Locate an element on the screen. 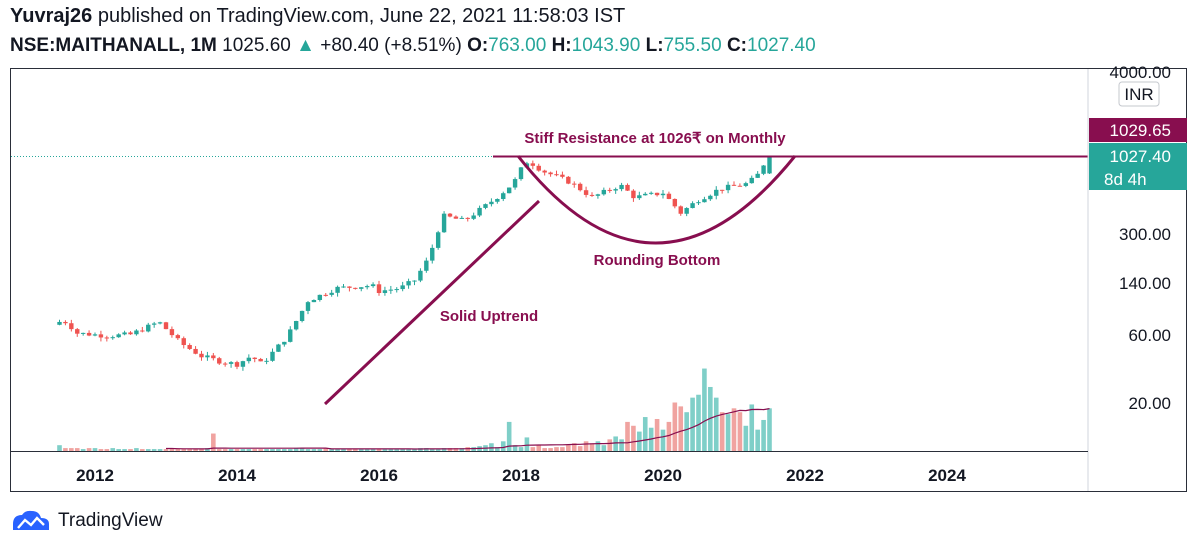 The width and height of the screenshot is (1200, 552). tradingview-cloud-logo-icon is located at coordinates (31, 520).